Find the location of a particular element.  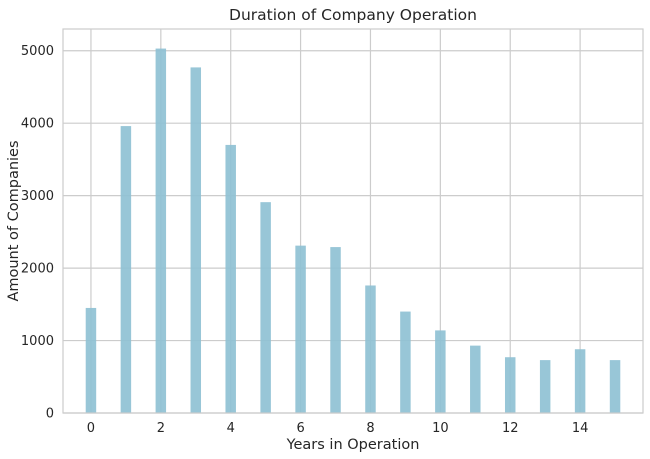

x-tick-label: 4 is located at coordinates (231, 428).